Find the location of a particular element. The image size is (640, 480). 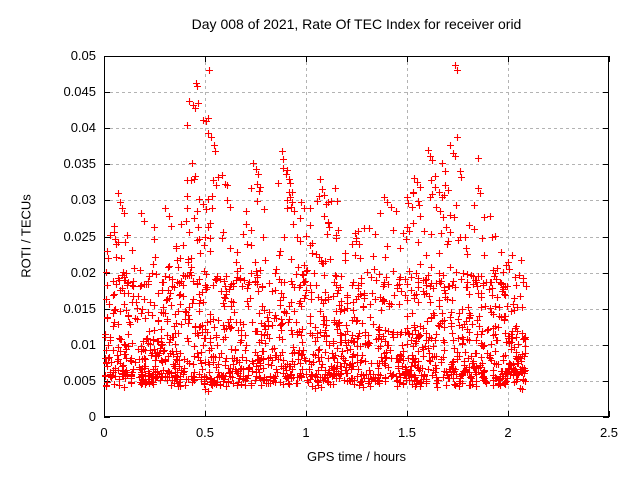

y-tick-label: 0 is located at coordinates (92, 416).